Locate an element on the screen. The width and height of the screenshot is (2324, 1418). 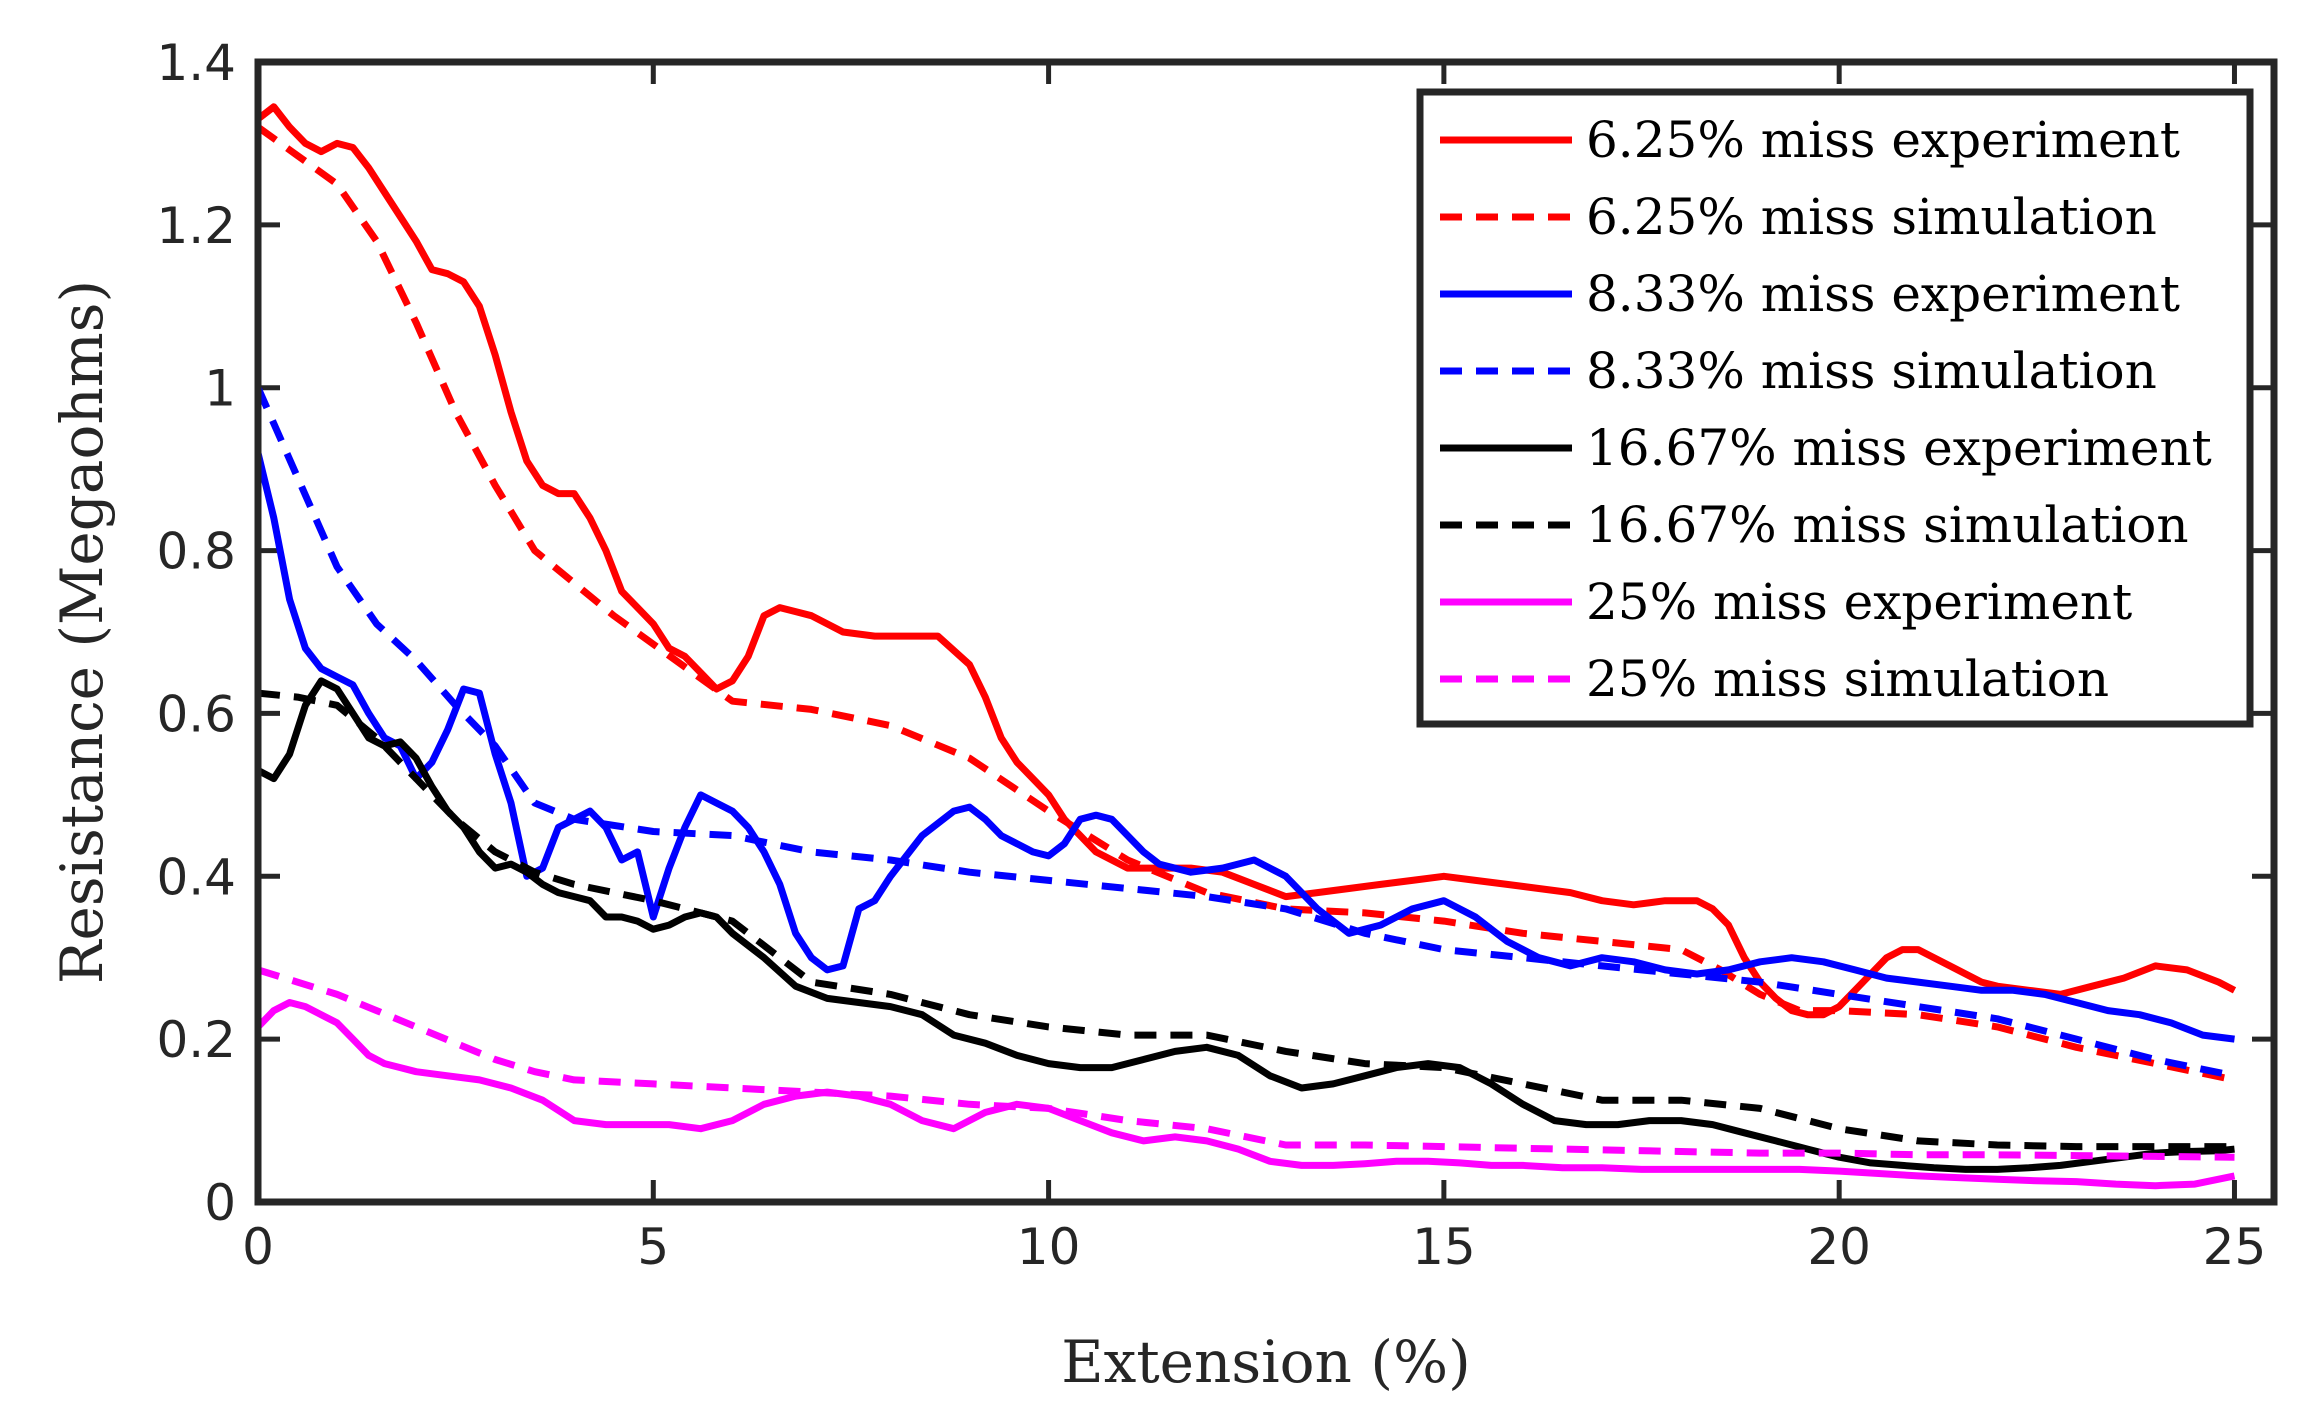
legend-label-16-67pct-miss-experiment: 16.67% miss experiment is located at coordinates (1899, 448).